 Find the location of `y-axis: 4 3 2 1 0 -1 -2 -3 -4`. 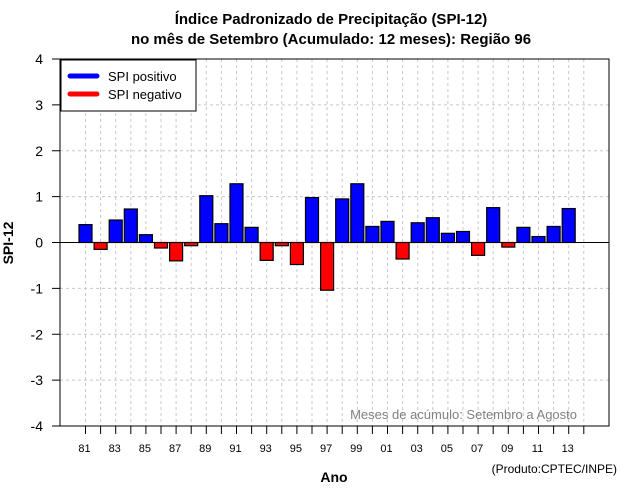

y-axis: 4 3 2 1 0 -1 -2 -3 -4 is located at coordinates (45, 242).